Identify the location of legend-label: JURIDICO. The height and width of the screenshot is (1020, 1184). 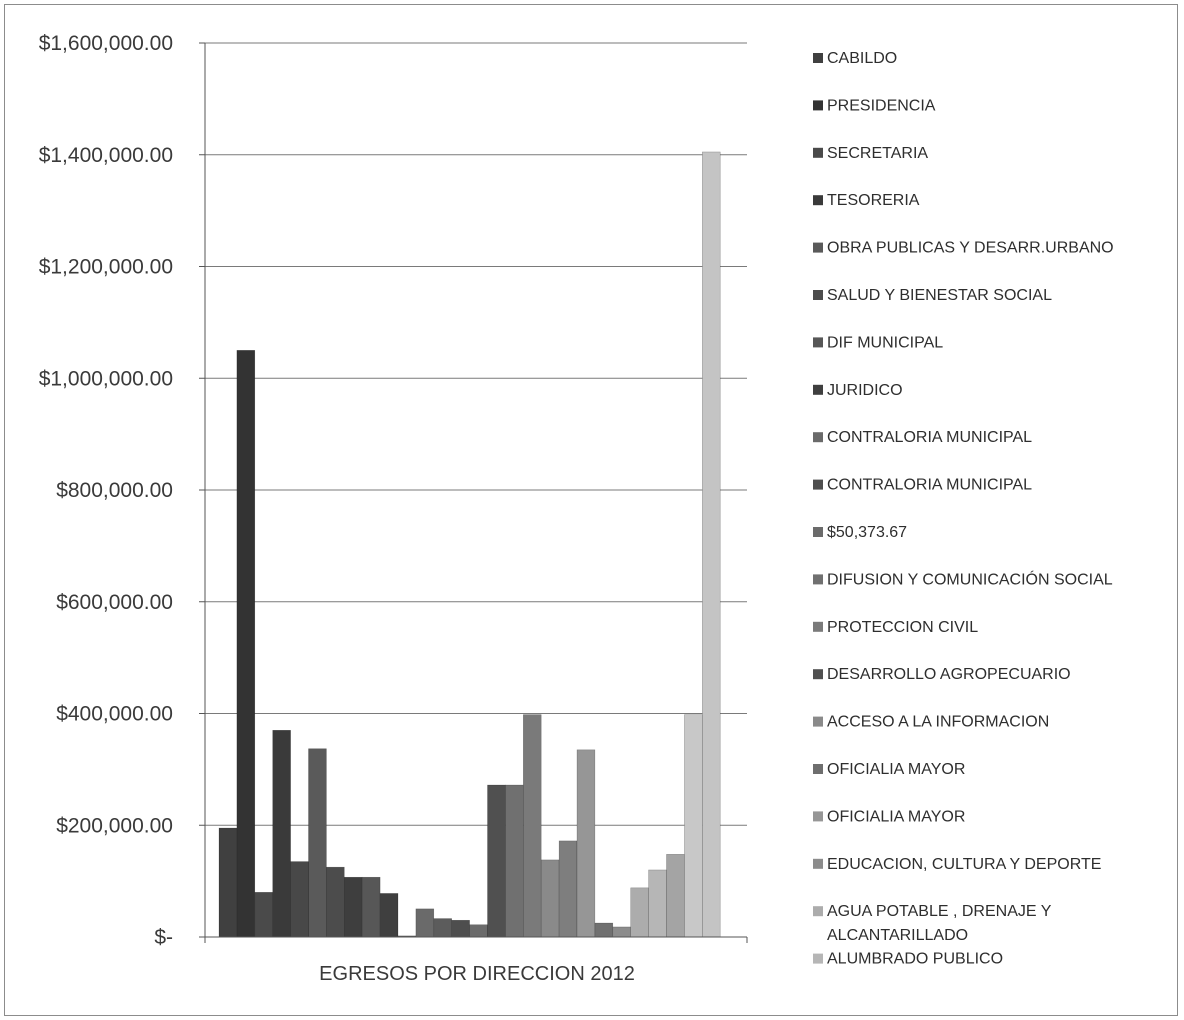
(865, 390).